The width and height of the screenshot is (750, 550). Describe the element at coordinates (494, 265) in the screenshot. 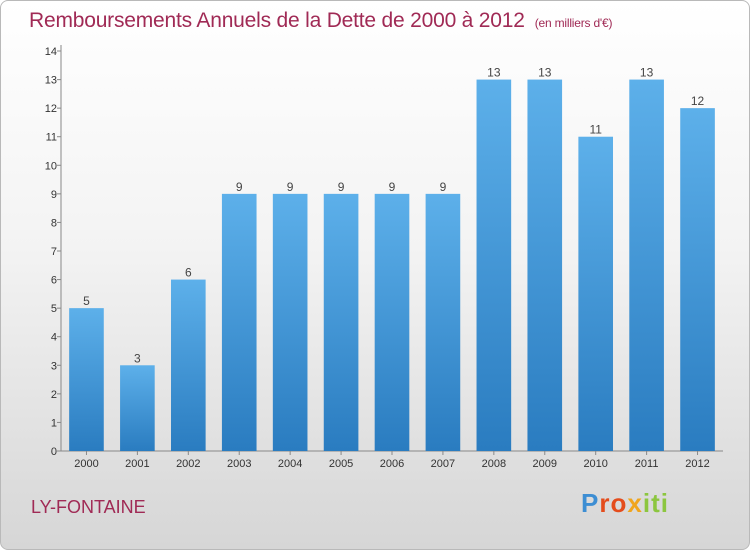

I see `bar-2008` at that location.